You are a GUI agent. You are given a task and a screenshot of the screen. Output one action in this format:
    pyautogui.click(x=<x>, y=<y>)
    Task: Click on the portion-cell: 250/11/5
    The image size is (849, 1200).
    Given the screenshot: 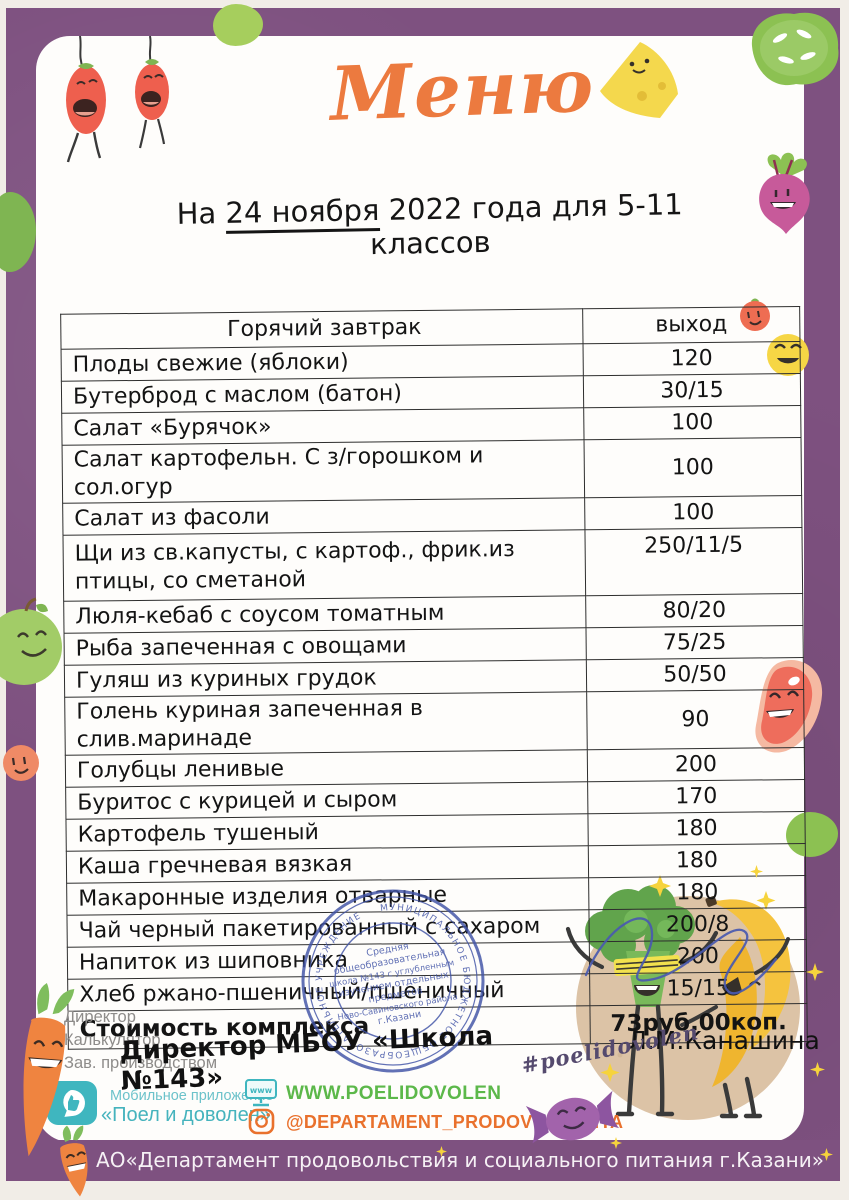 What is the action you would take?
    pyautogui.click(x=693, y=561)
    